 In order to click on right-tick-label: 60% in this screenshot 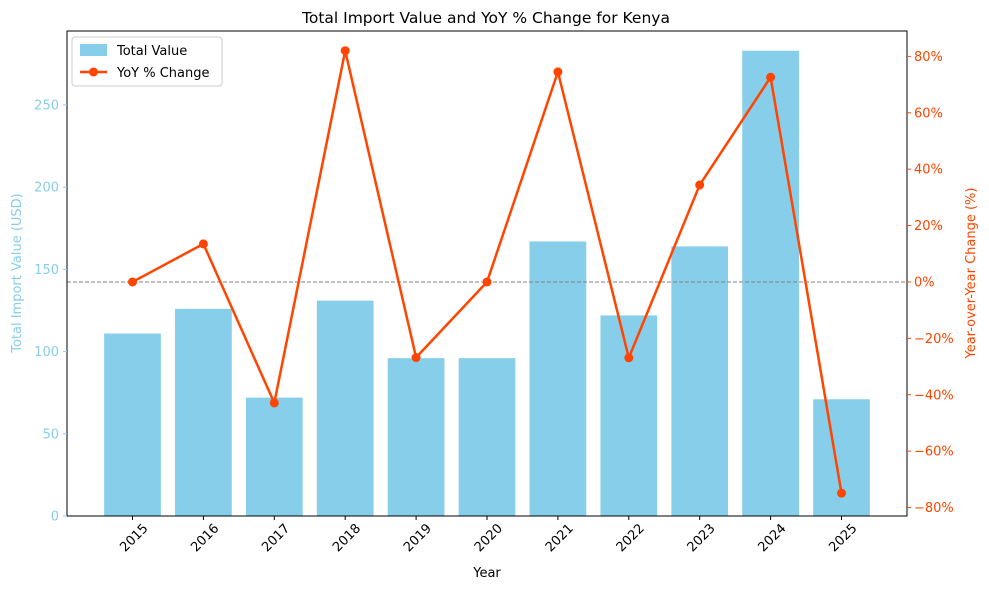, I will do `click(928, 113)`.